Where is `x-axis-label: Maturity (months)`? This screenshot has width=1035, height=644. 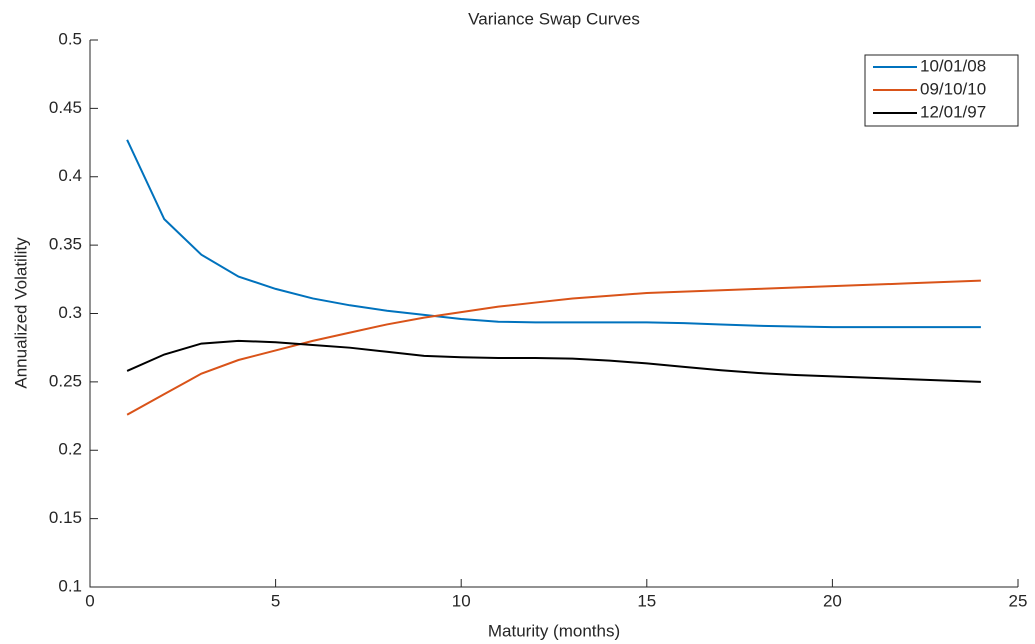 x-axis-label: Maturity (months) is located at coordinates (554, 630).